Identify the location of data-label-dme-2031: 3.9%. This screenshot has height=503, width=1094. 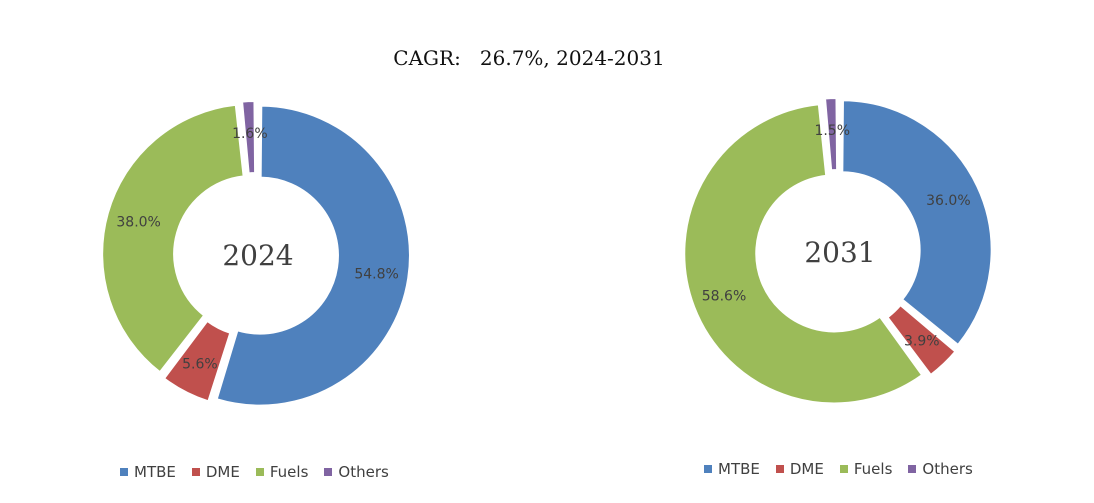
(922, 342).